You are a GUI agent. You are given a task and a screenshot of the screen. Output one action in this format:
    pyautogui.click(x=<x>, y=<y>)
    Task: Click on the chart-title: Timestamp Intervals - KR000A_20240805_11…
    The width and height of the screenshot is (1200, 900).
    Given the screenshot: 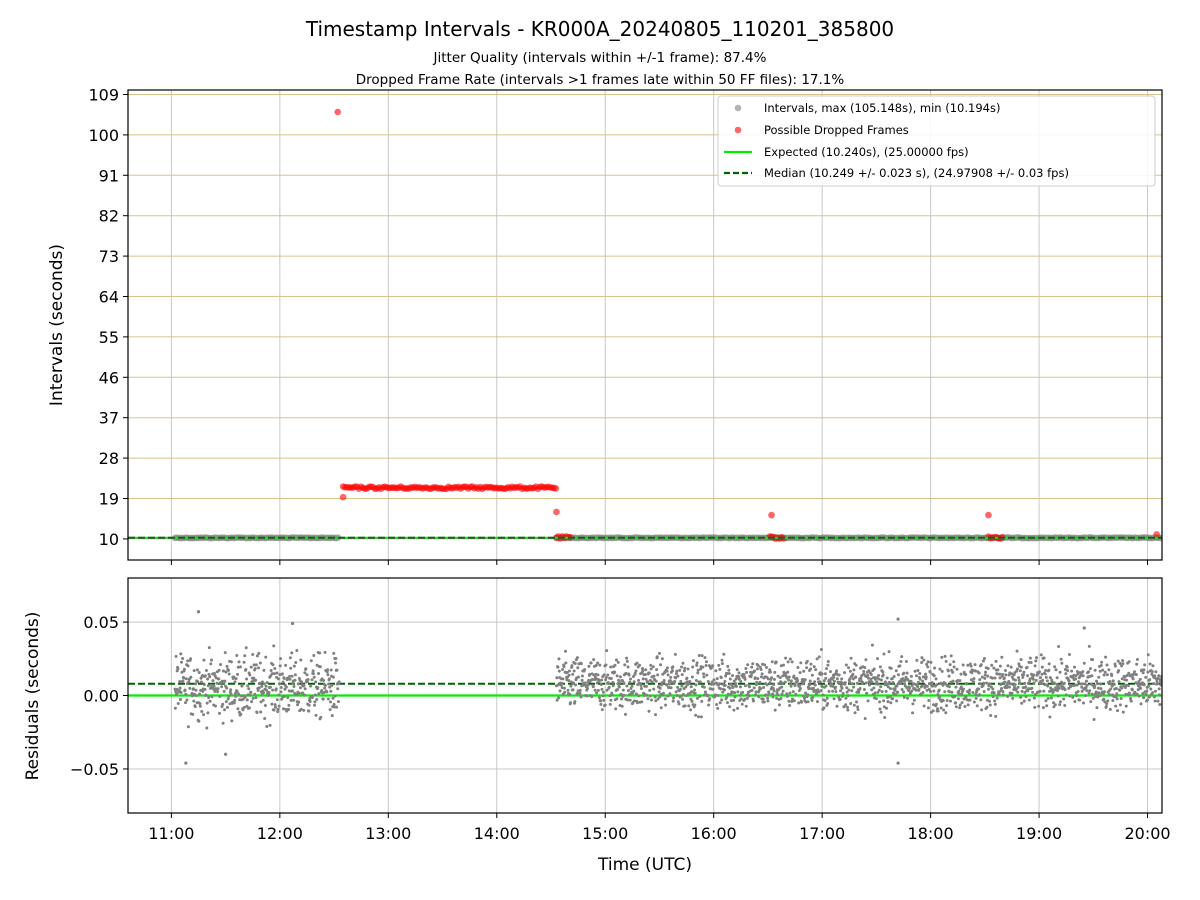 What is the action you would take?
    pyautogui.click(x=599, y=29)
    